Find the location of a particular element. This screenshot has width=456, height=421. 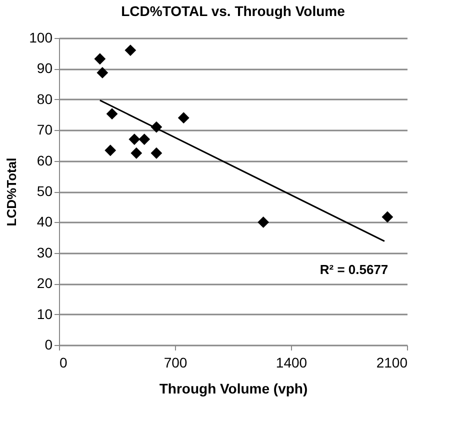

x-tick-label: 700 is located at coordinates (176, 362).